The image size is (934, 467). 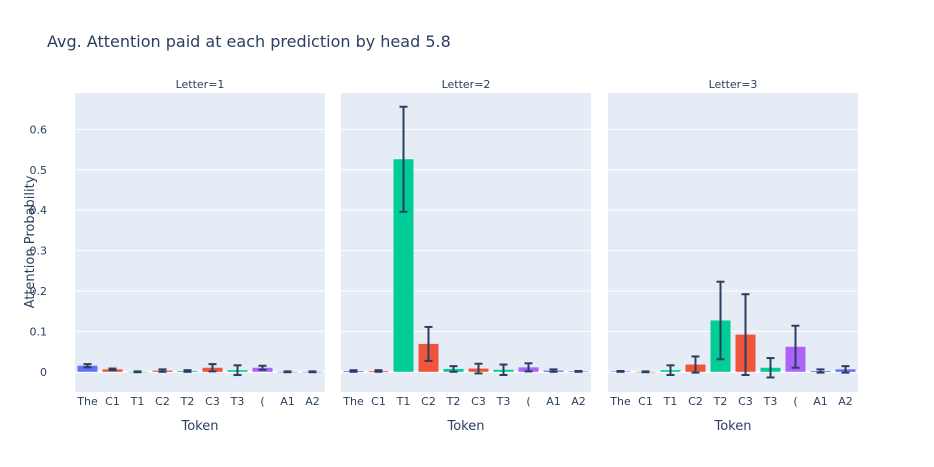 What do you see at coordinates (39, 251) in the screenshot?
I see `y-tick-label: 0.3` at bounding box center [39, 251].